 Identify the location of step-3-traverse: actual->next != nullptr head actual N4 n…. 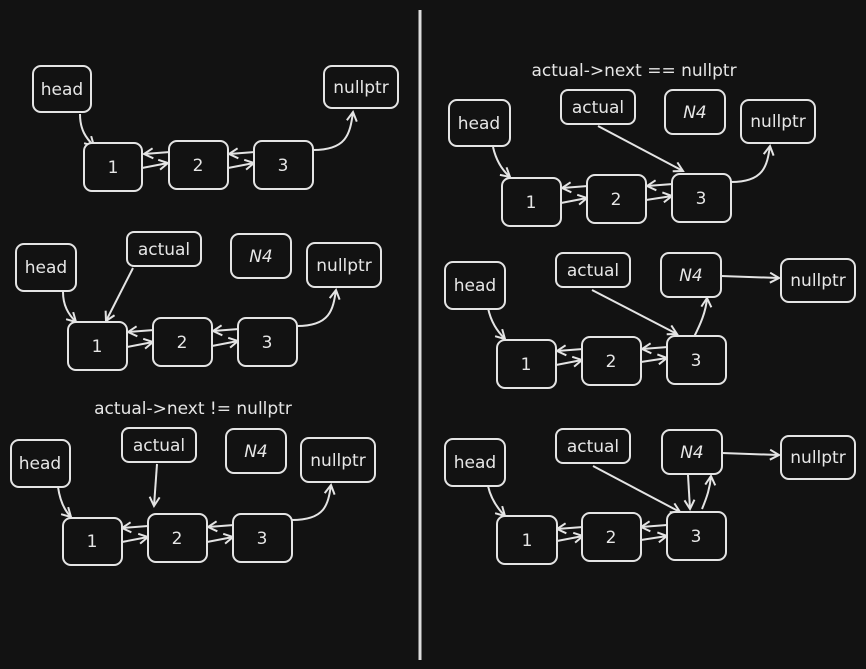
(193, 482).